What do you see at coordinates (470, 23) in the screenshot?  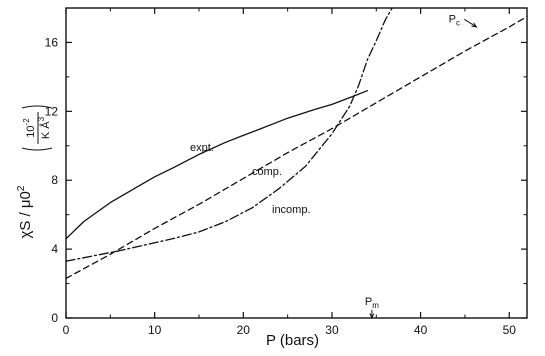 I see `annotation-pc-arrow` at bounding box center [470, 23].